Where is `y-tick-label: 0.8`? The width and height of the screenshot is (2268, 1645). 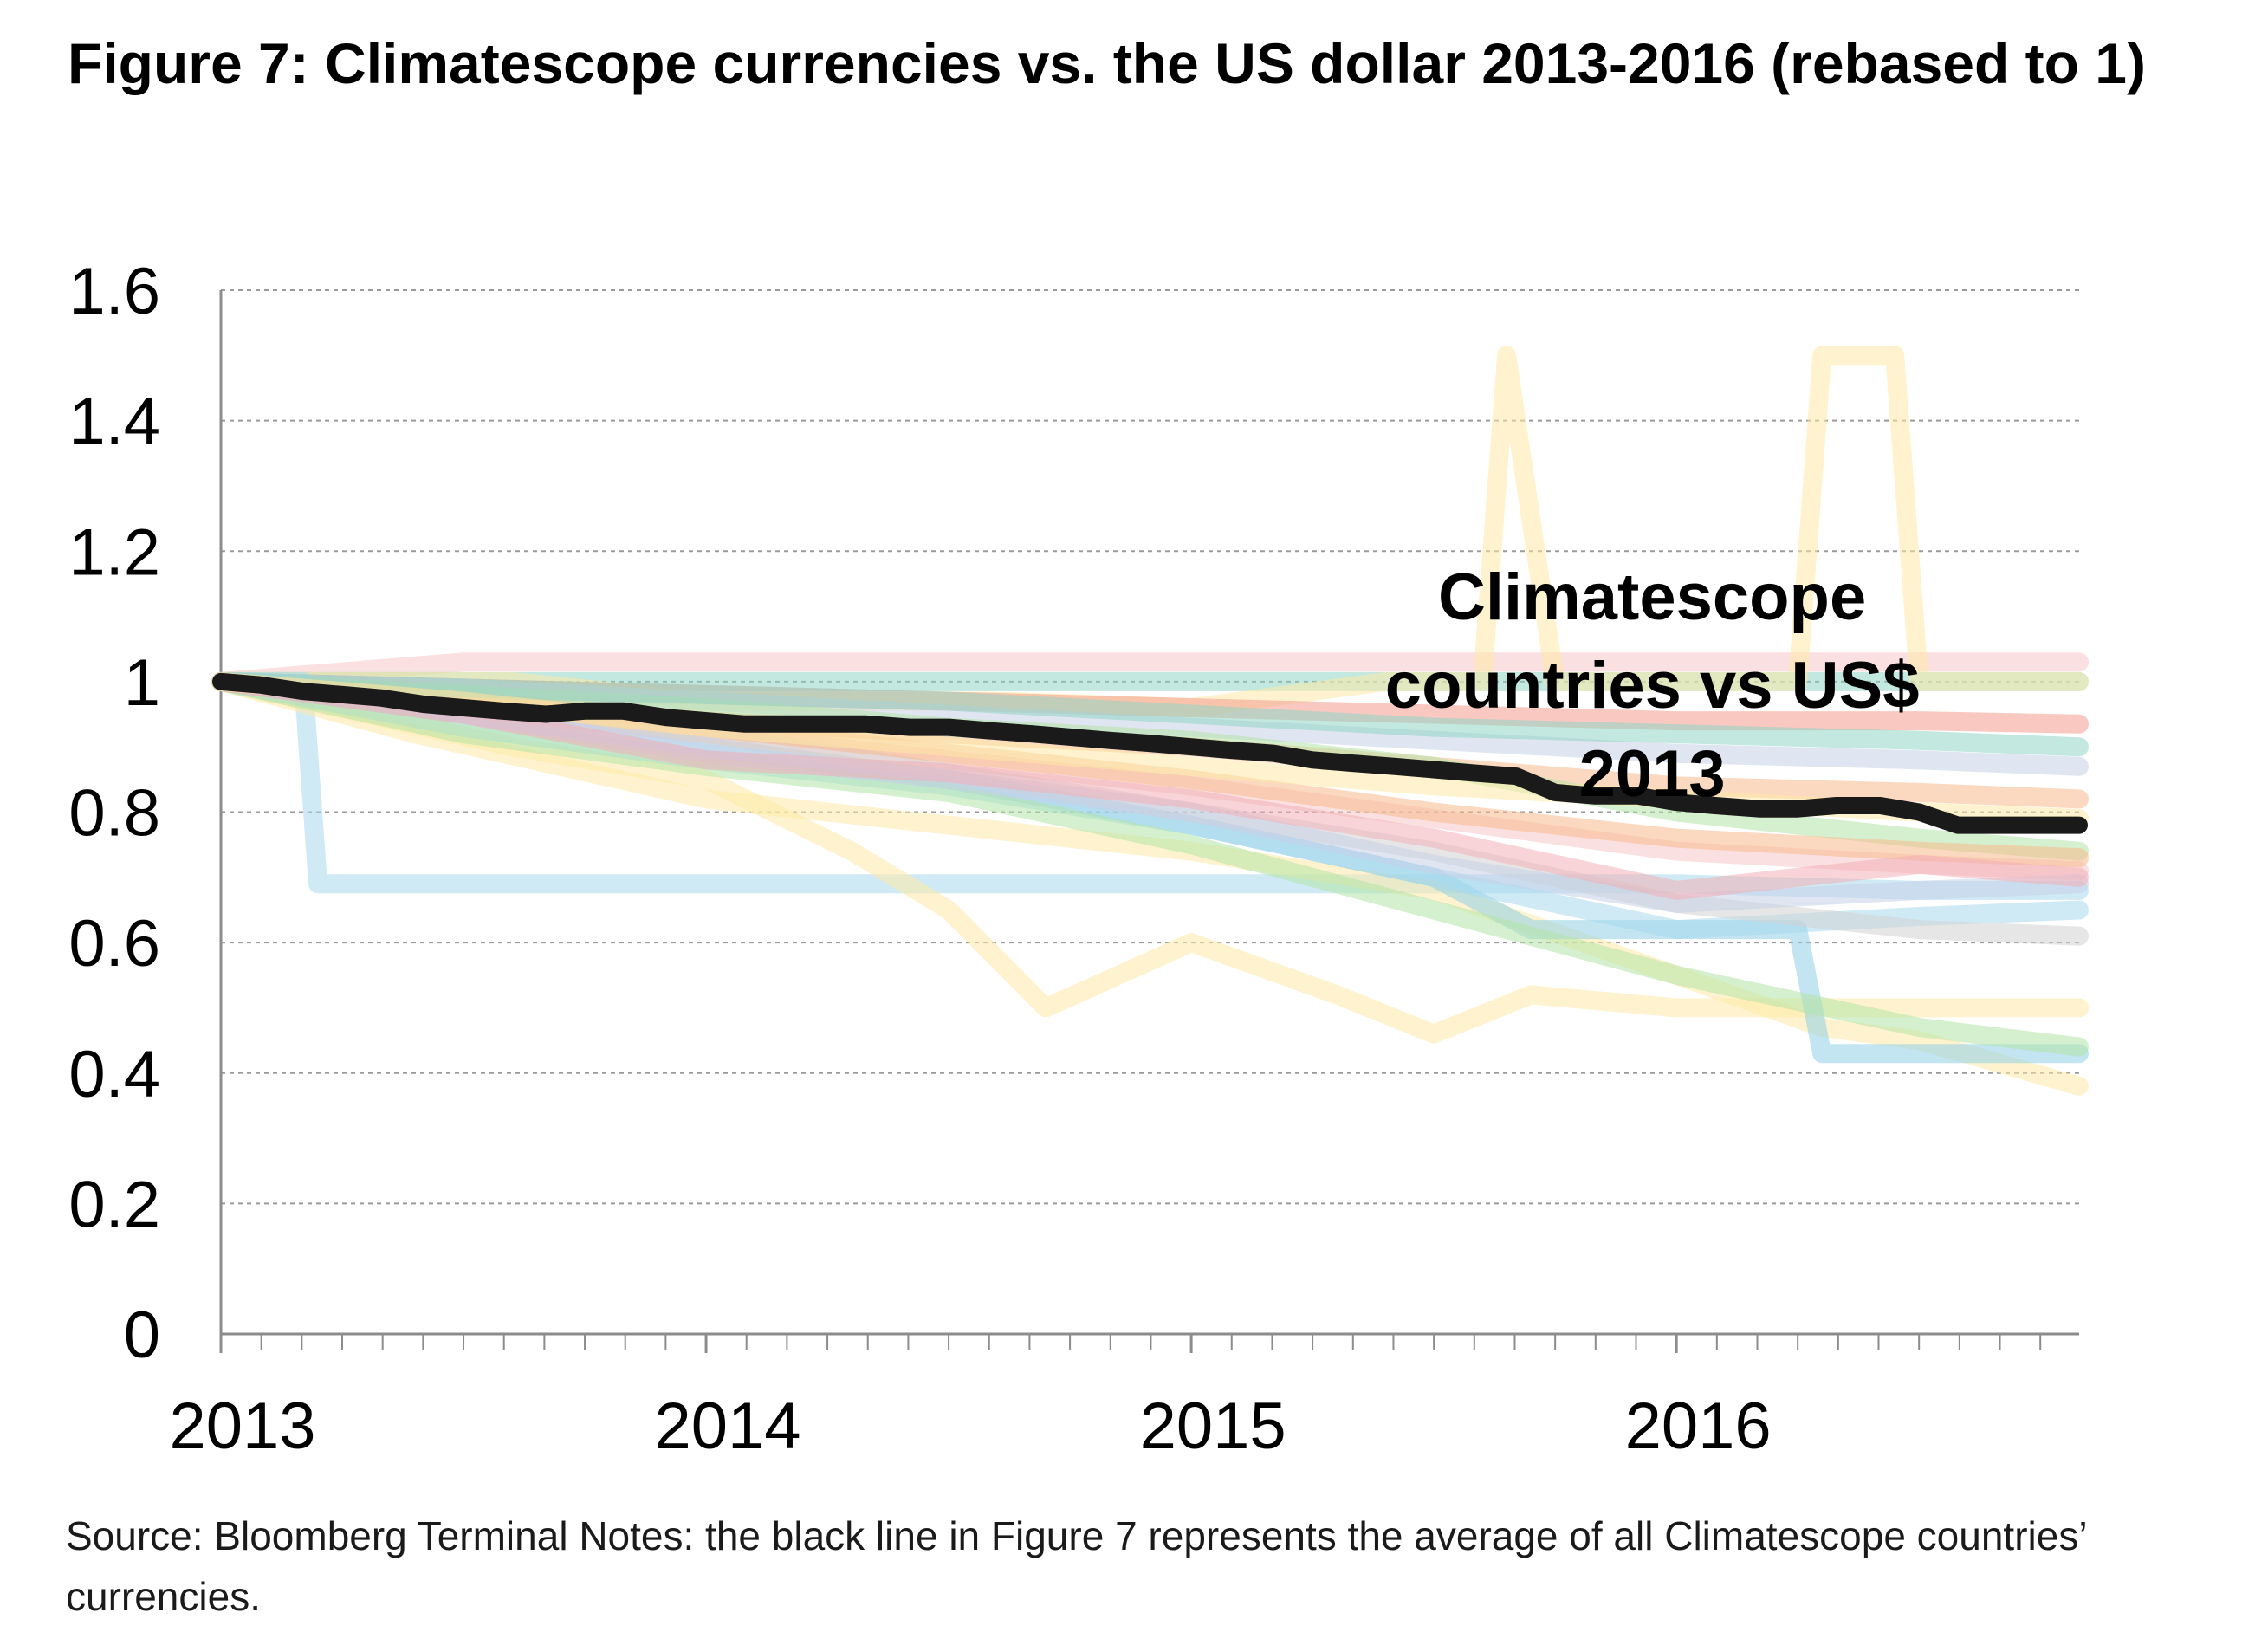 y-tick-label: 0.8 is located at coordinates (114, 814).